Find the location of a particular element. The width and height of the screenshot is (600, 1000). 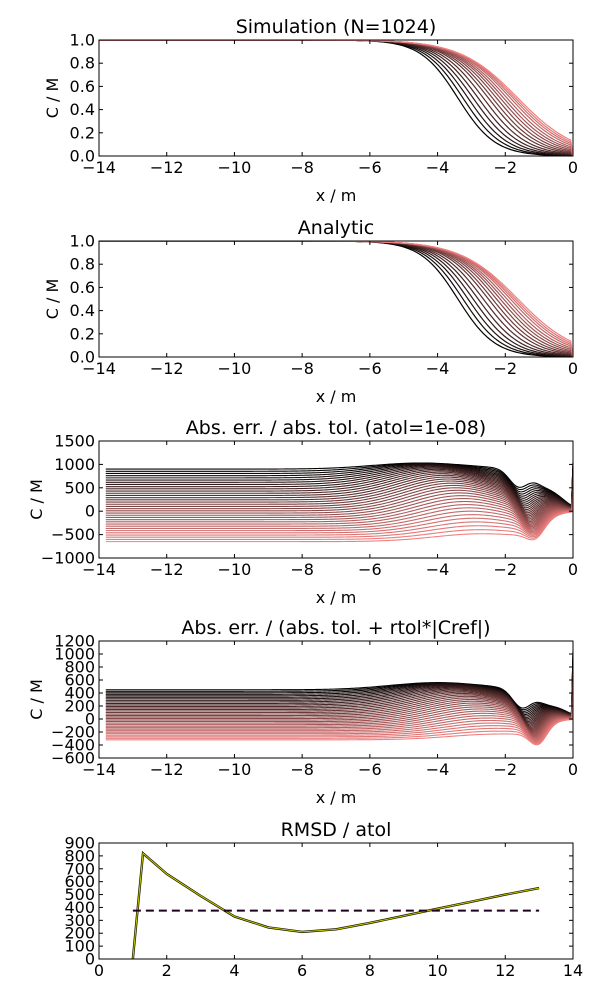

y-tick-label: 900 is located at coordinates (79, 843).